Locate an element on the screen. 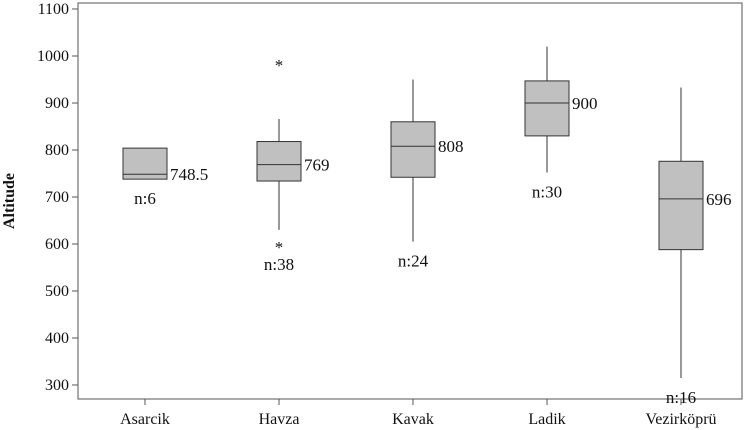 The width and height of the screenshot is (748, 430). y-tick-label: 700 is located at coordinates (57, 197).